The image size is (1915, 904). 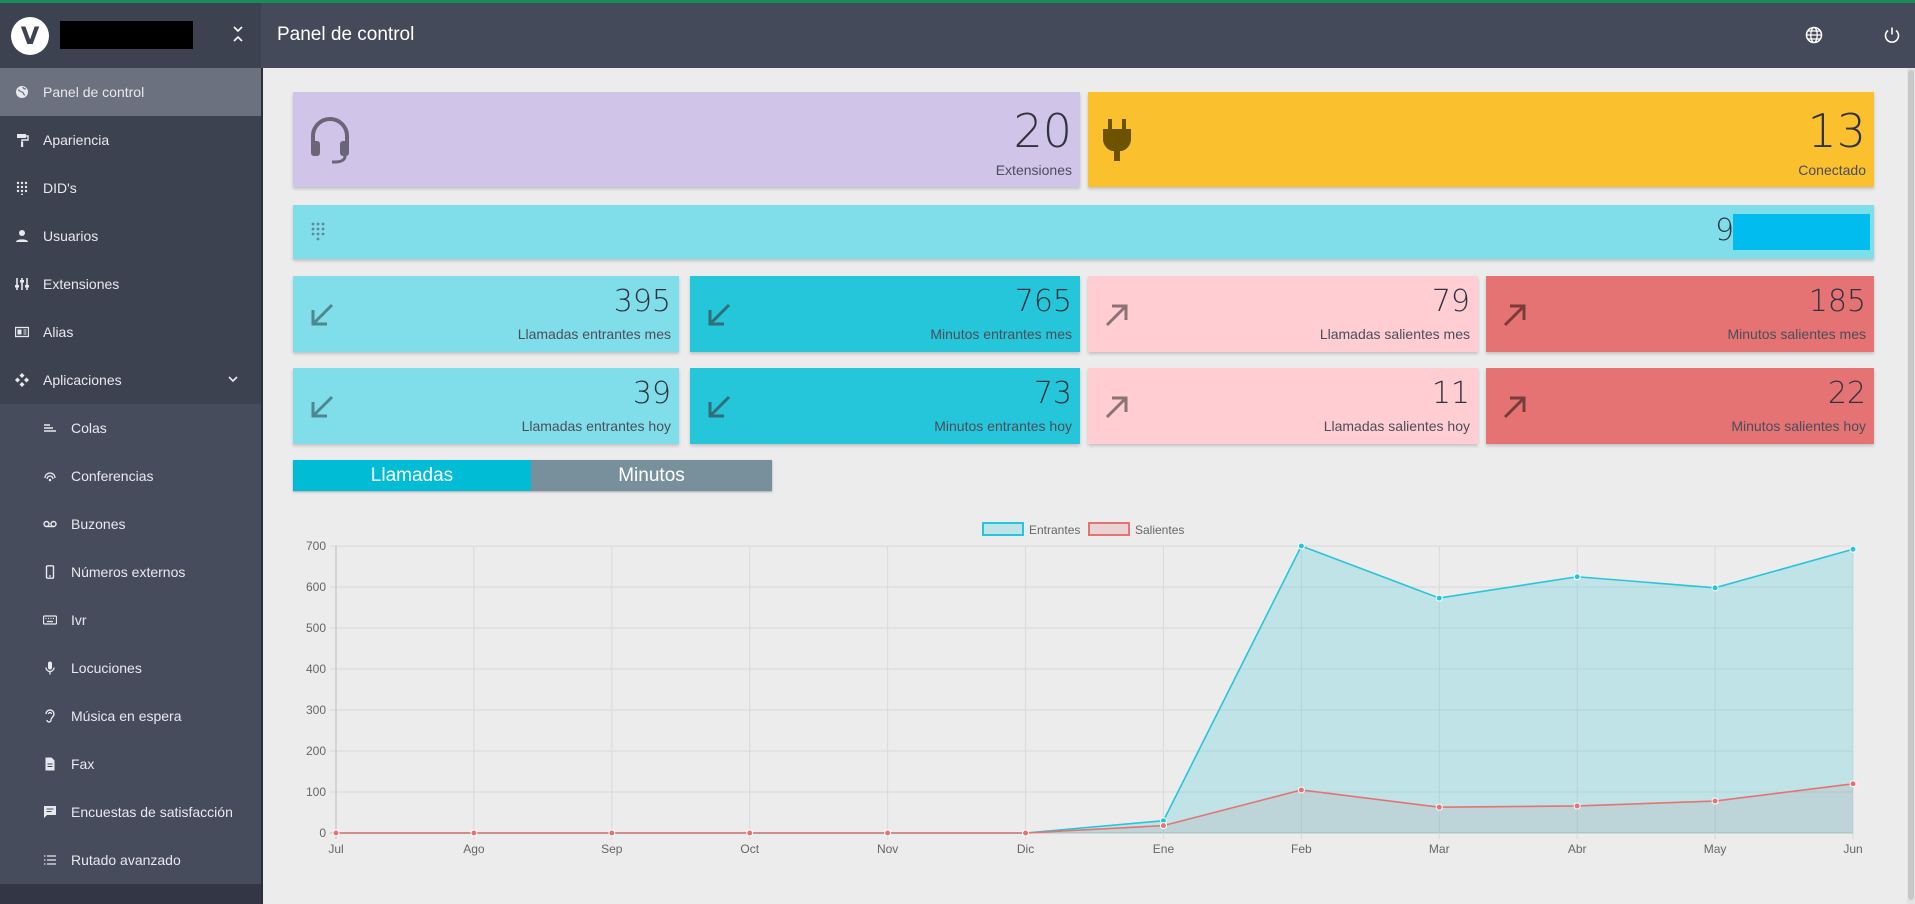 I want to click on card-label: Llamadas entrantes mes, so click(x=594, y=334).